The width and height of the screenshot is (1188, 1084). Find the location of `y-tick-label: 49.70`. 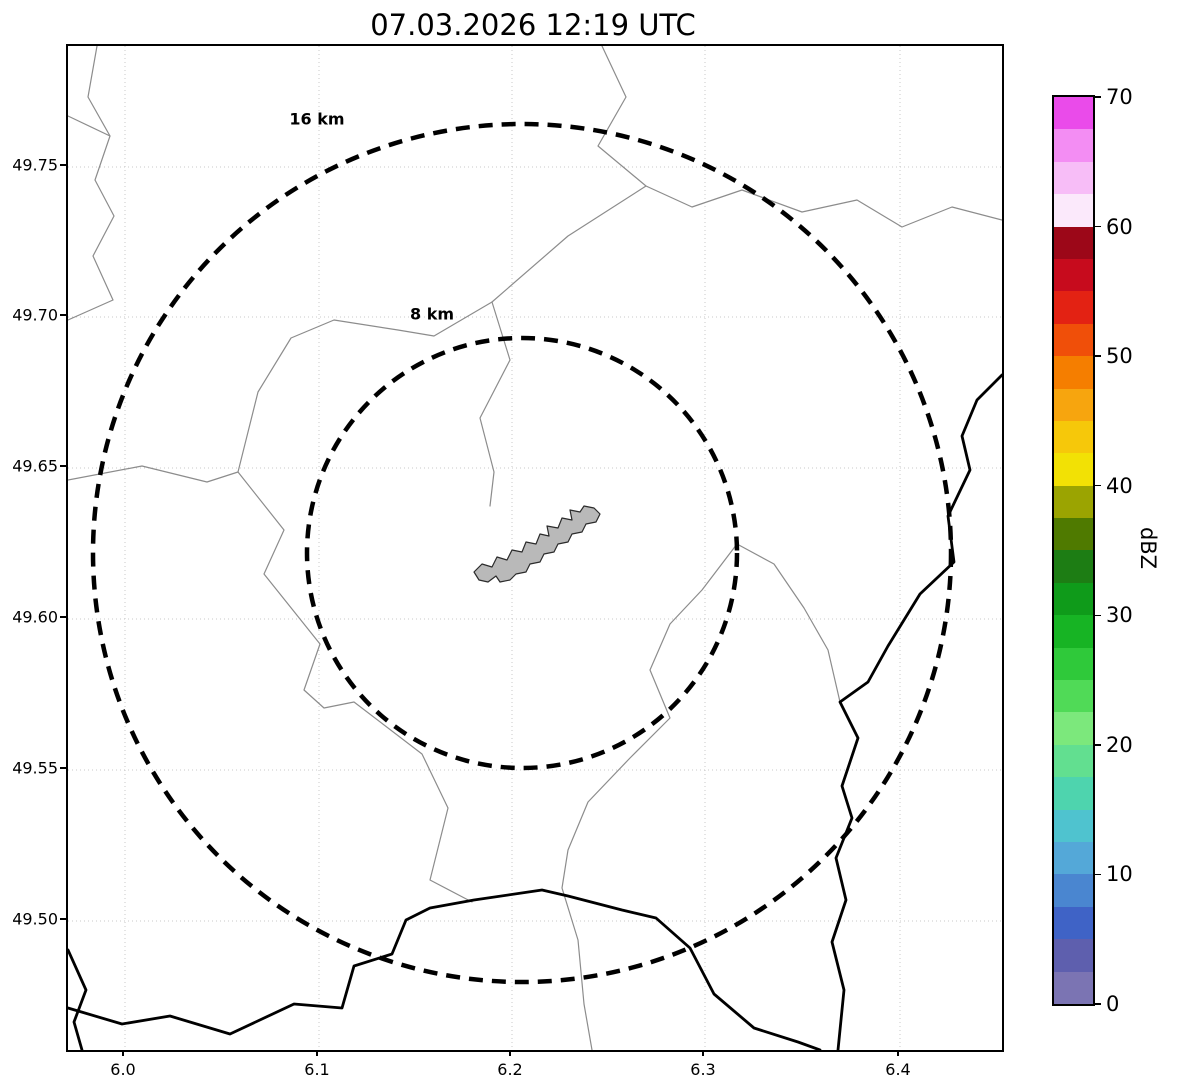

y-tick-label: 49.70 is located at coordinates (35, 315).